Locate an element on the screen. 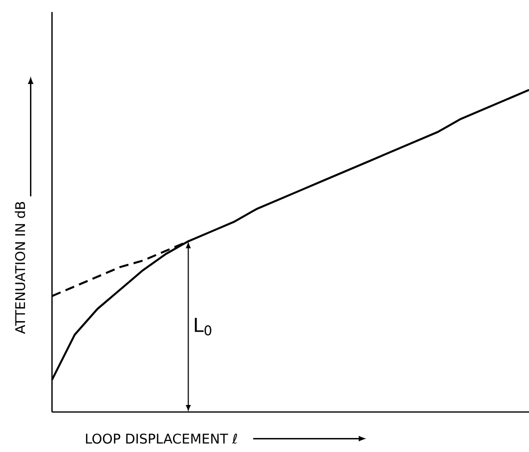 The height and width of the screenshot is (452, 529). y-axis-title: ATTENUATION IN dB is located at coordinates (20, 268).